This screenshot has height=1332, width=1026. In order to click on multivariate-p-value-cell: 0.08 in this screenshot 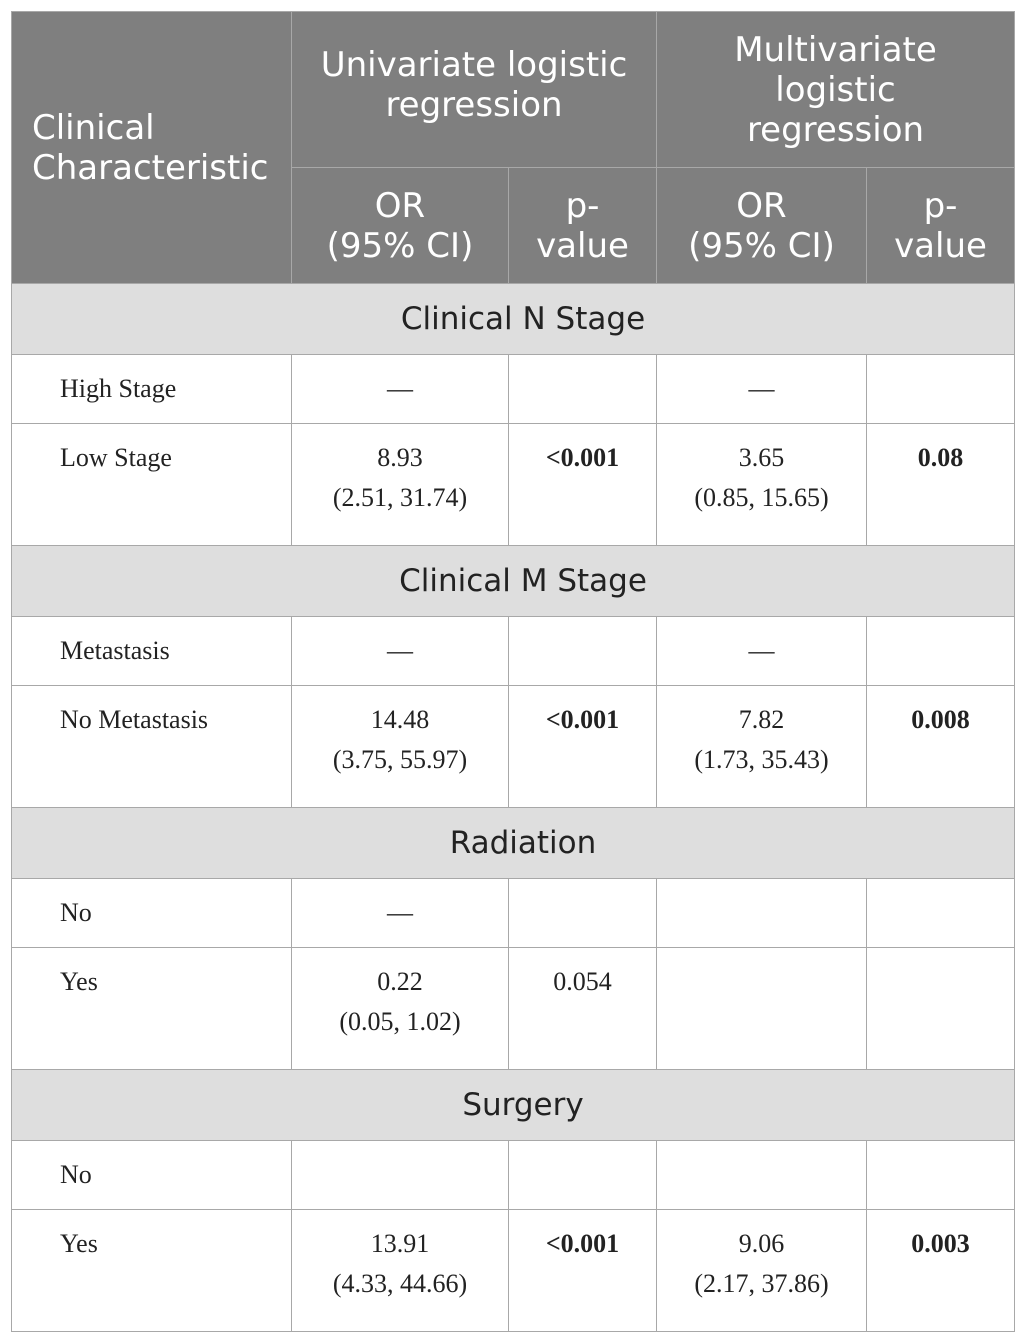, I will do `click(940, 484)`.